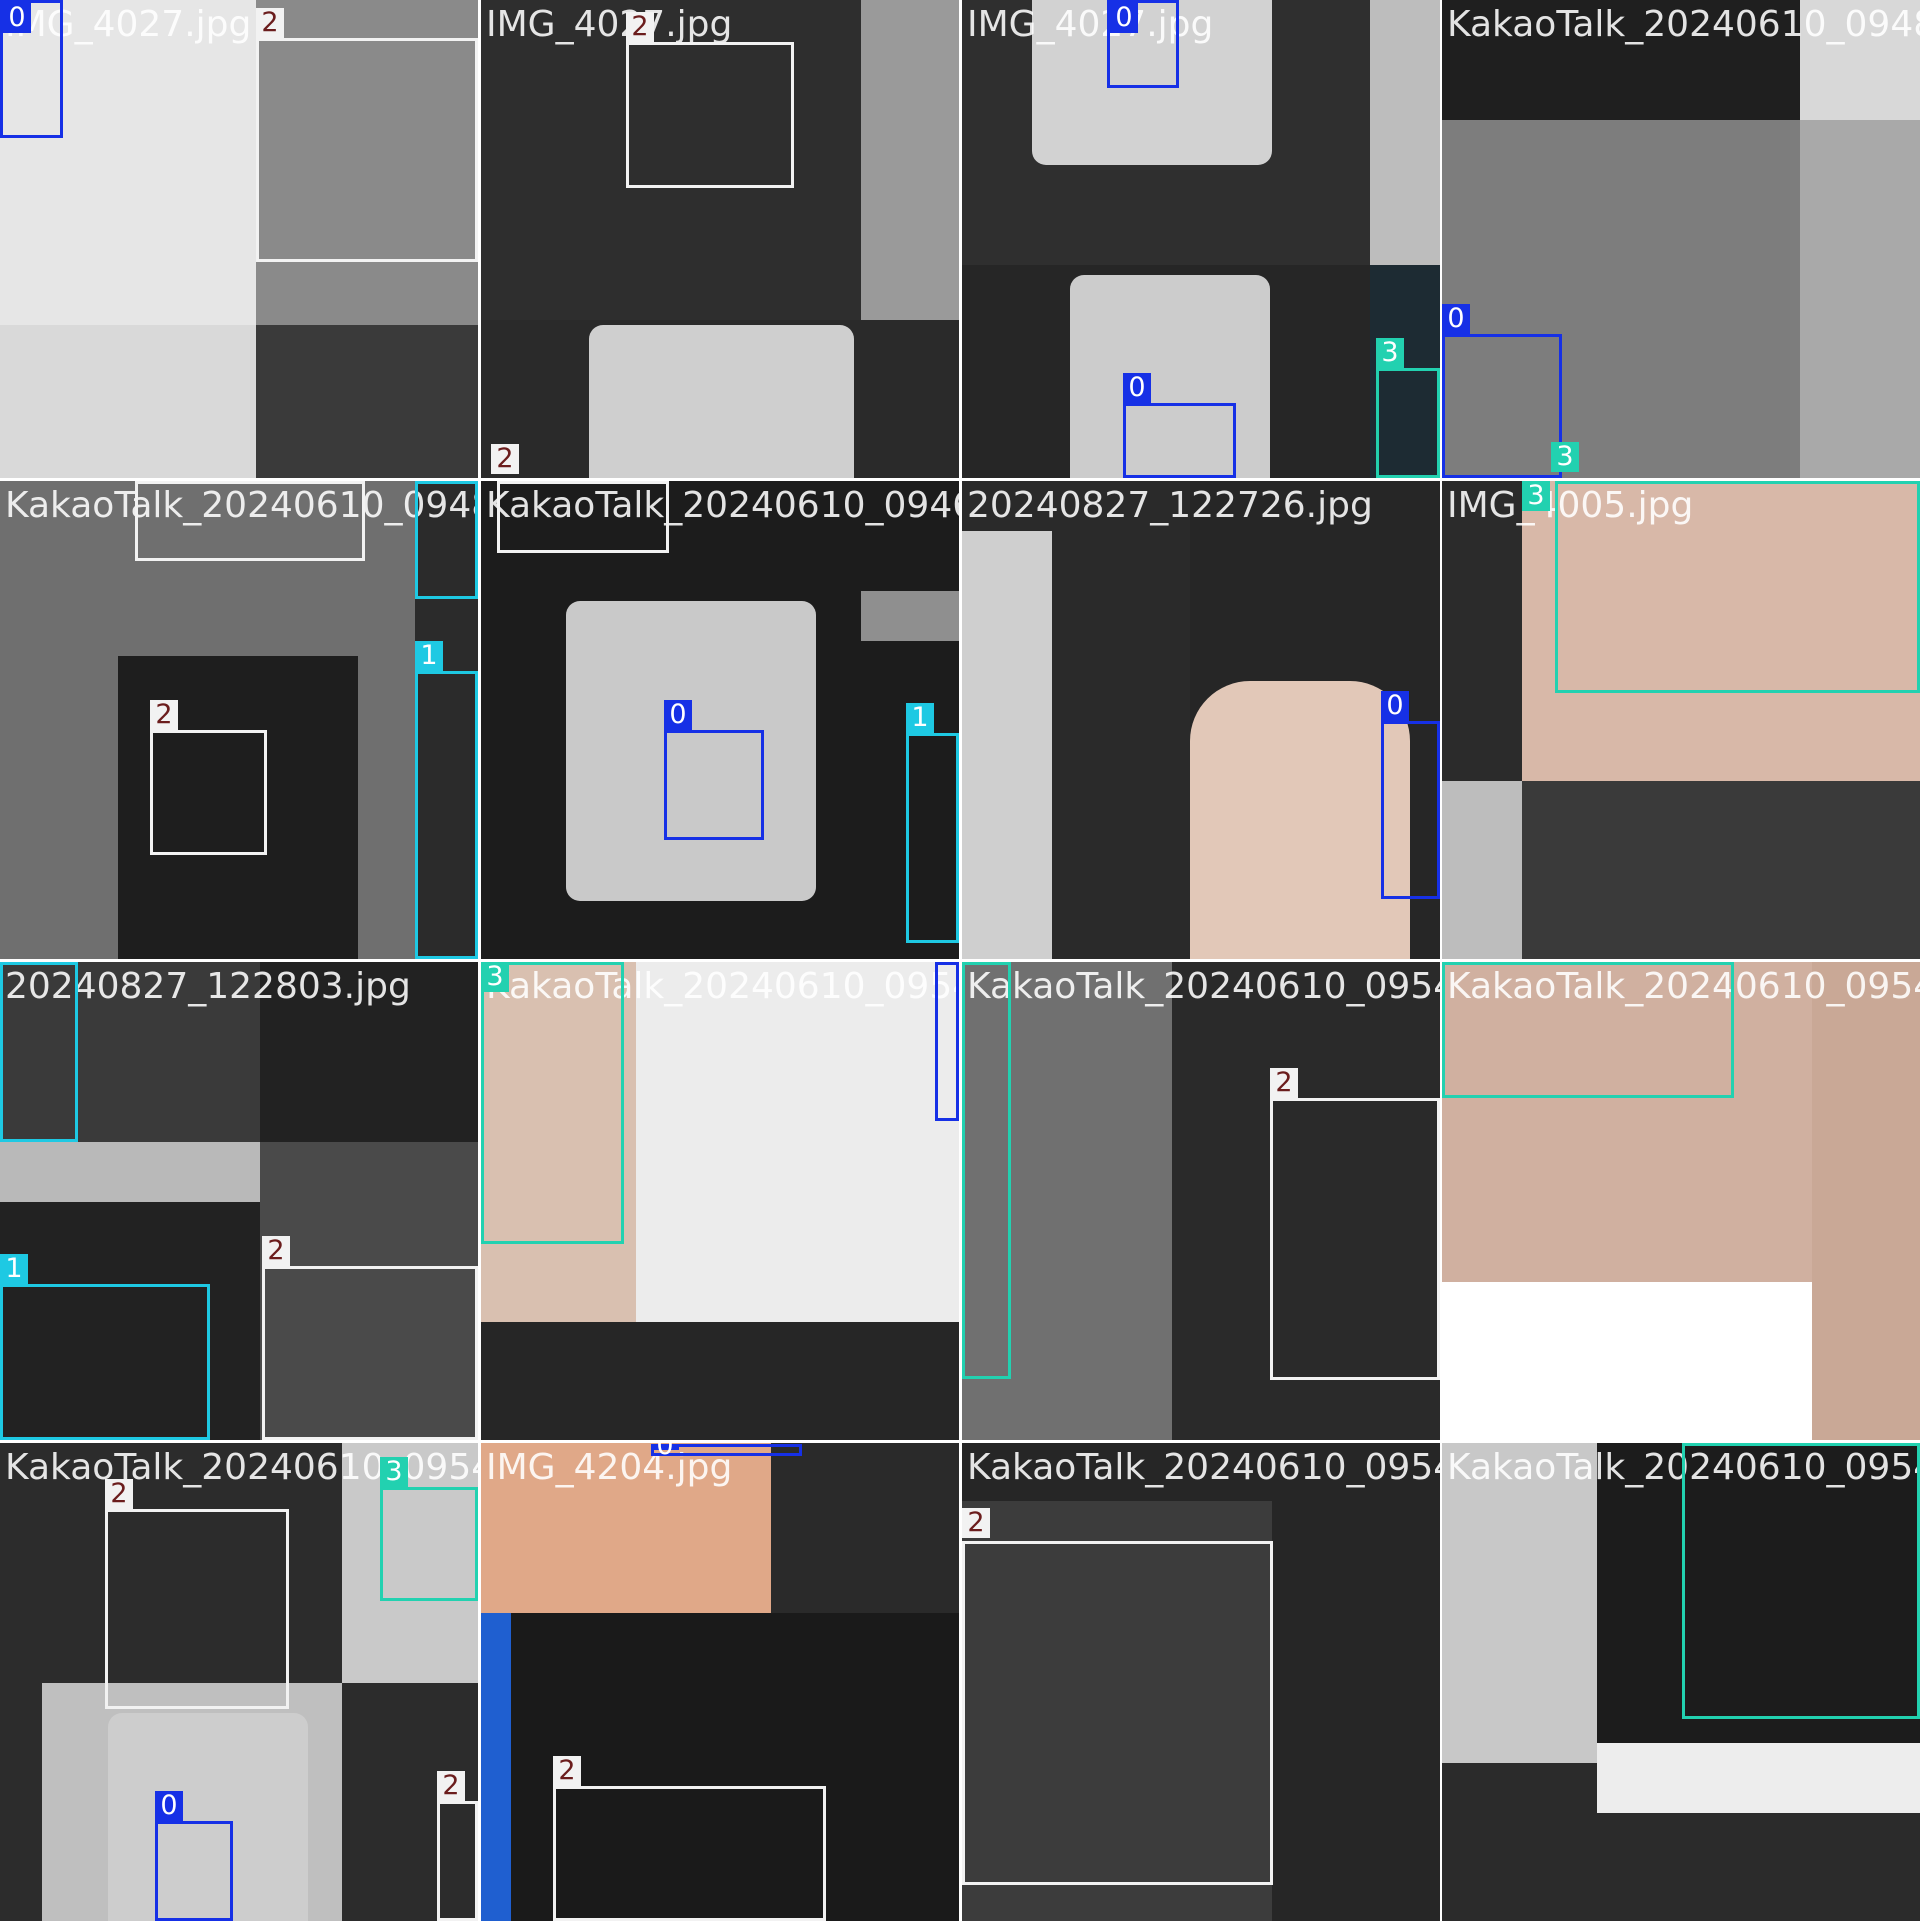 The width and height of the screenshot is (1920, 1921). I want to click on mosaic-tile: 20240827_122726.jpg 0, so click(1201, 720).